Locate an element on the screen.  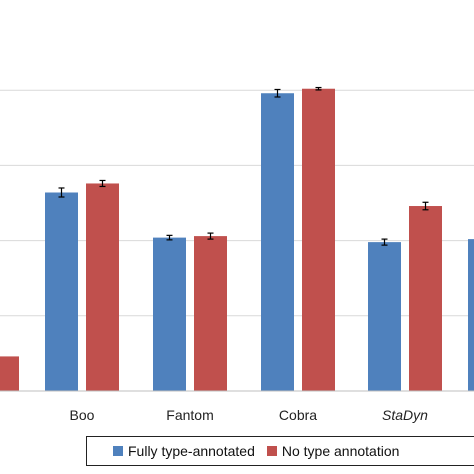
legend-item-fully-annotated: Fully type-annotated is located at coordinates (184, 451).